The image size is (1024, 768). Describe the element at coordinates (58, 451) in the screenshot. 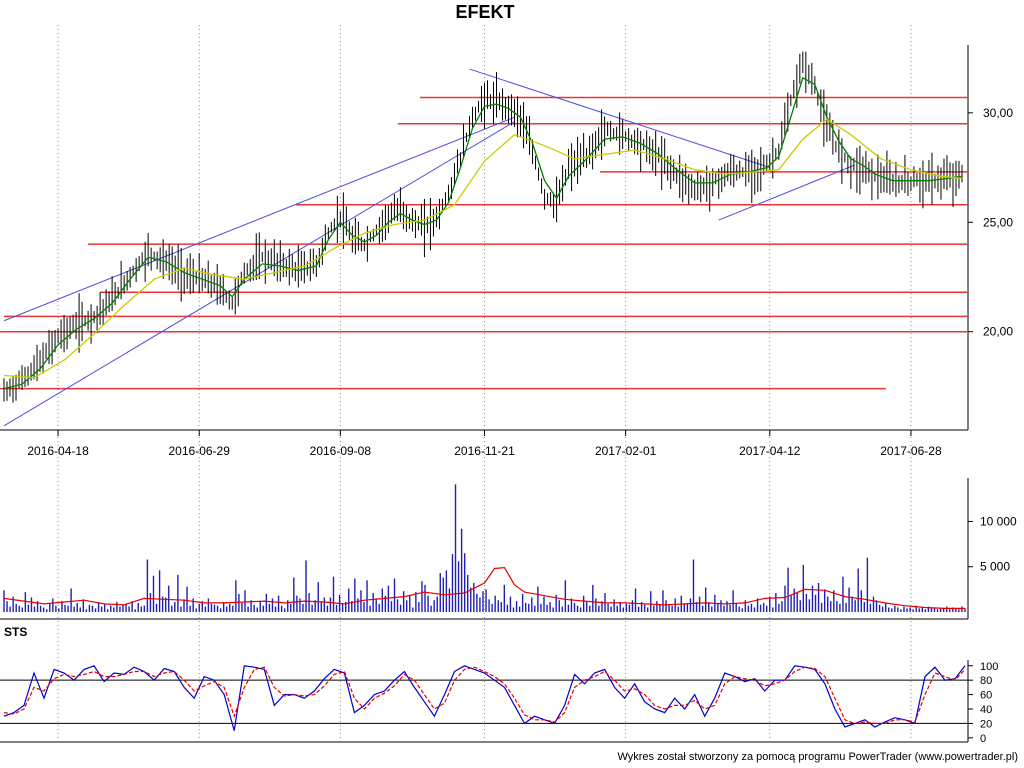

I see `x-tick-label: 2016-04-18` at that location.